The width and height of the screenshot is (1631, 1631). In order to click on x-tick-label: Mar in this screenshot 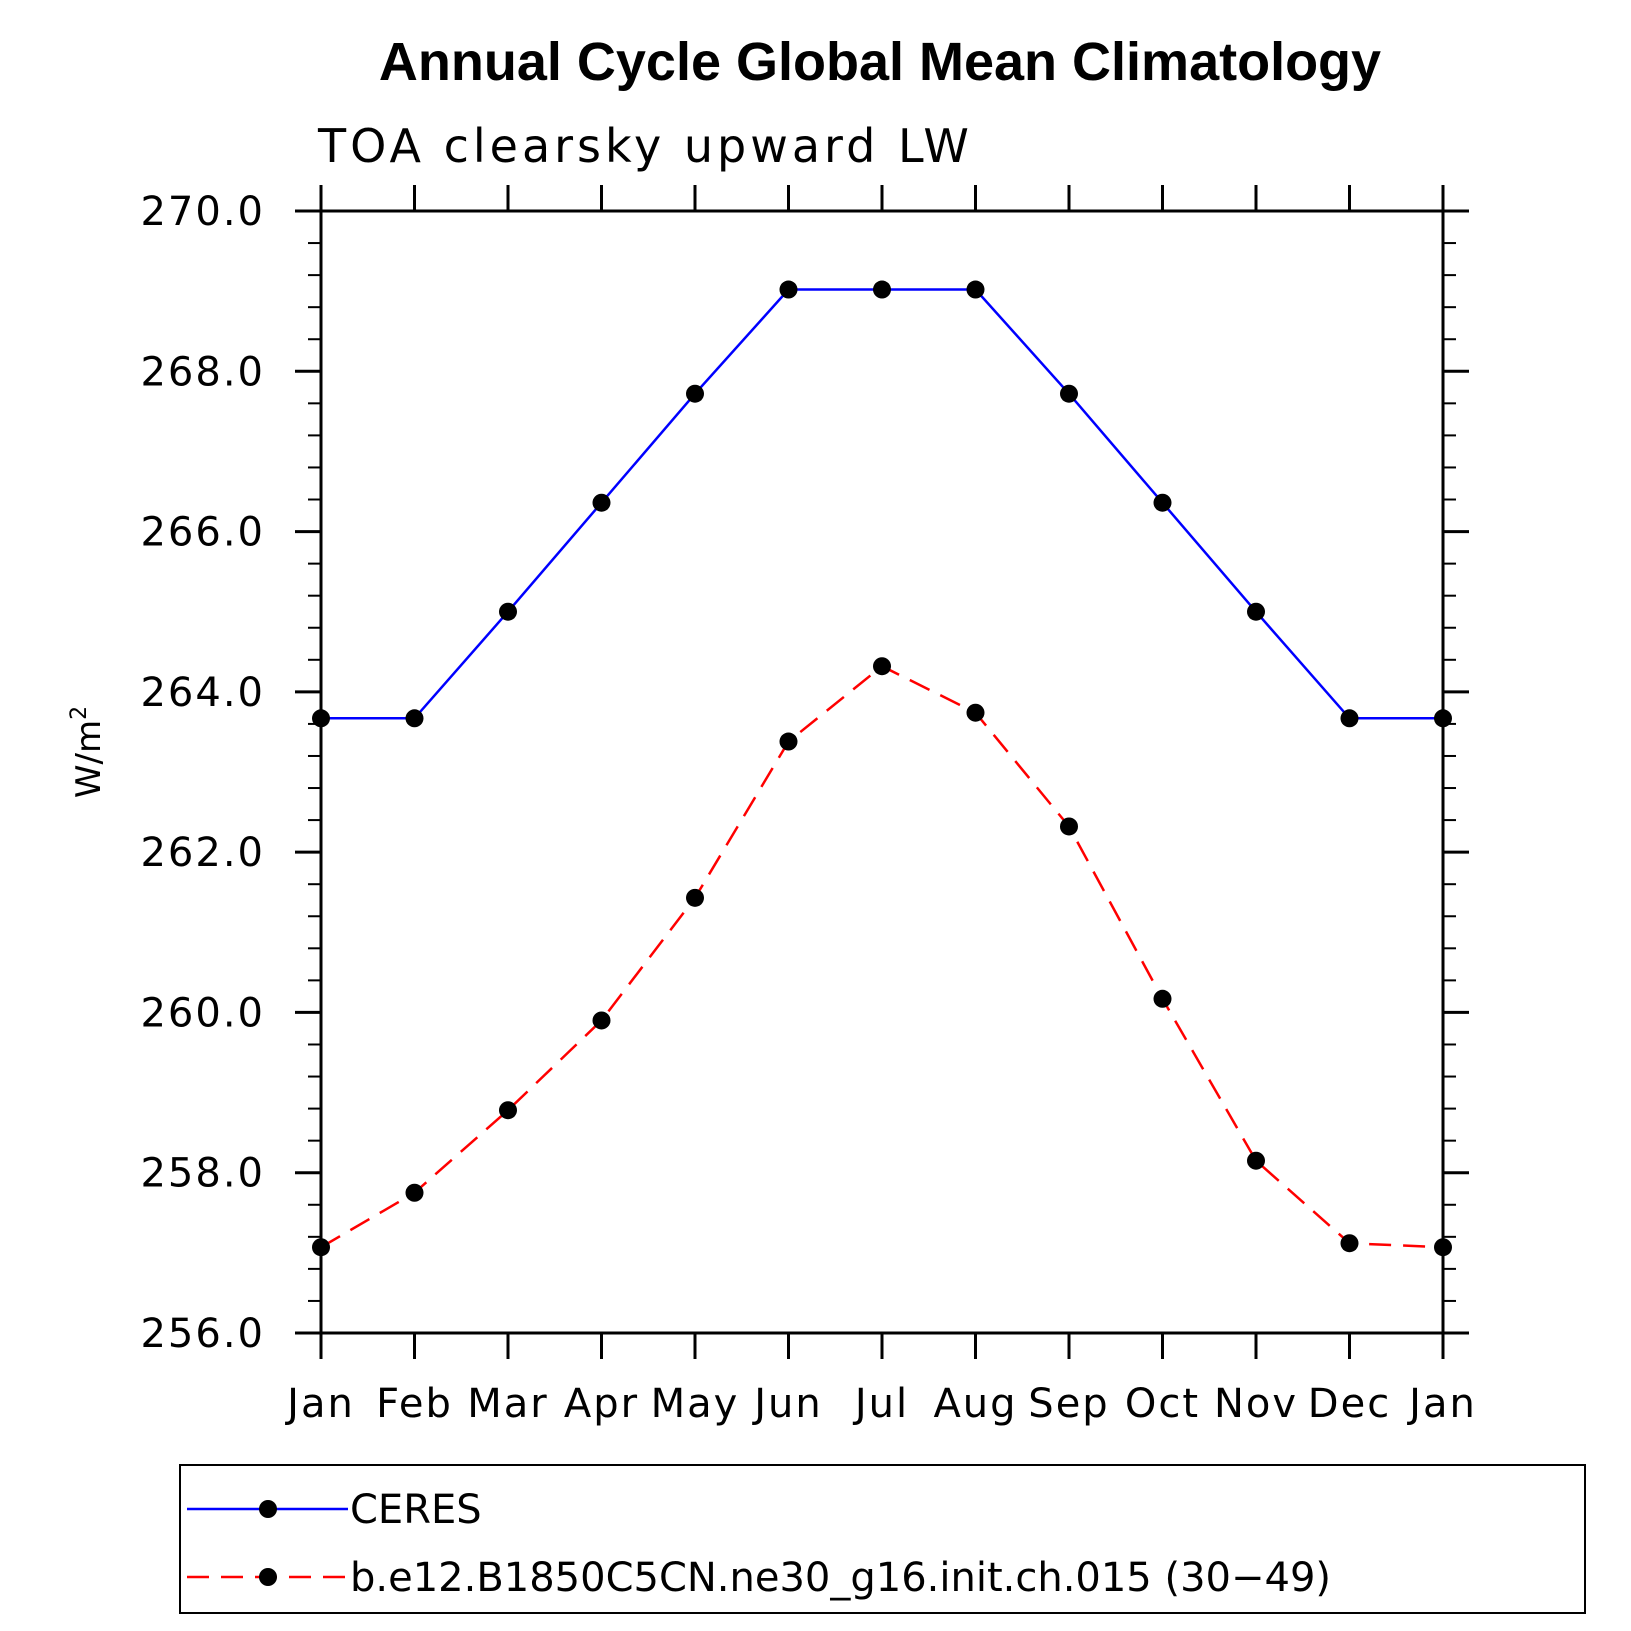, I will do `click(507, 1404)`.